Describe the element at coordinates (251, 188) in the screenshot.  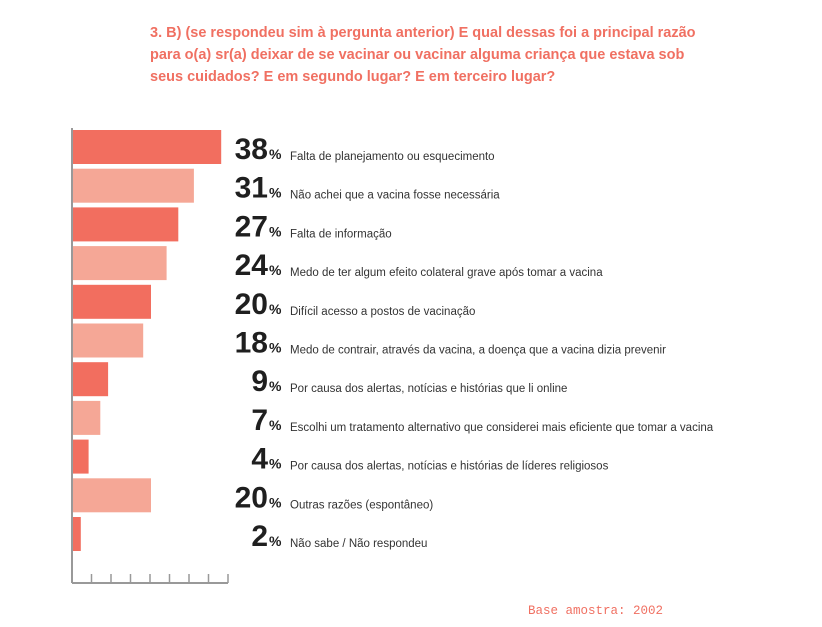
I see `value-label: 31` at that location.